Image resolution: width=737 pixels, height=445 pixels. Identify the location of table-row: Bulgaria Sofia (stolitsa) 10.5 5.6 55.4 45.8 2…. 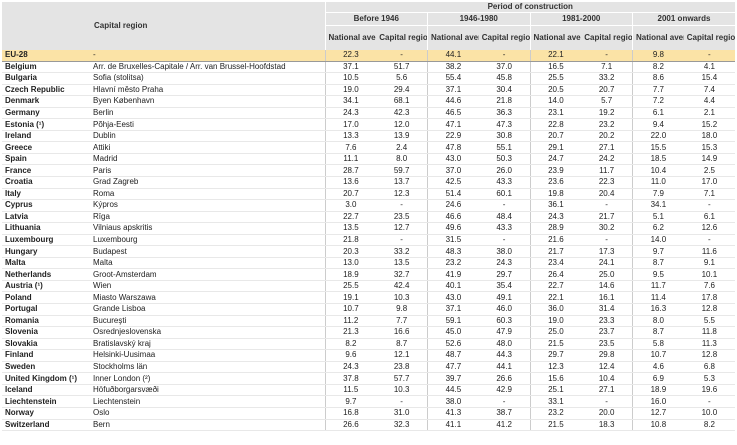
(368, 78).